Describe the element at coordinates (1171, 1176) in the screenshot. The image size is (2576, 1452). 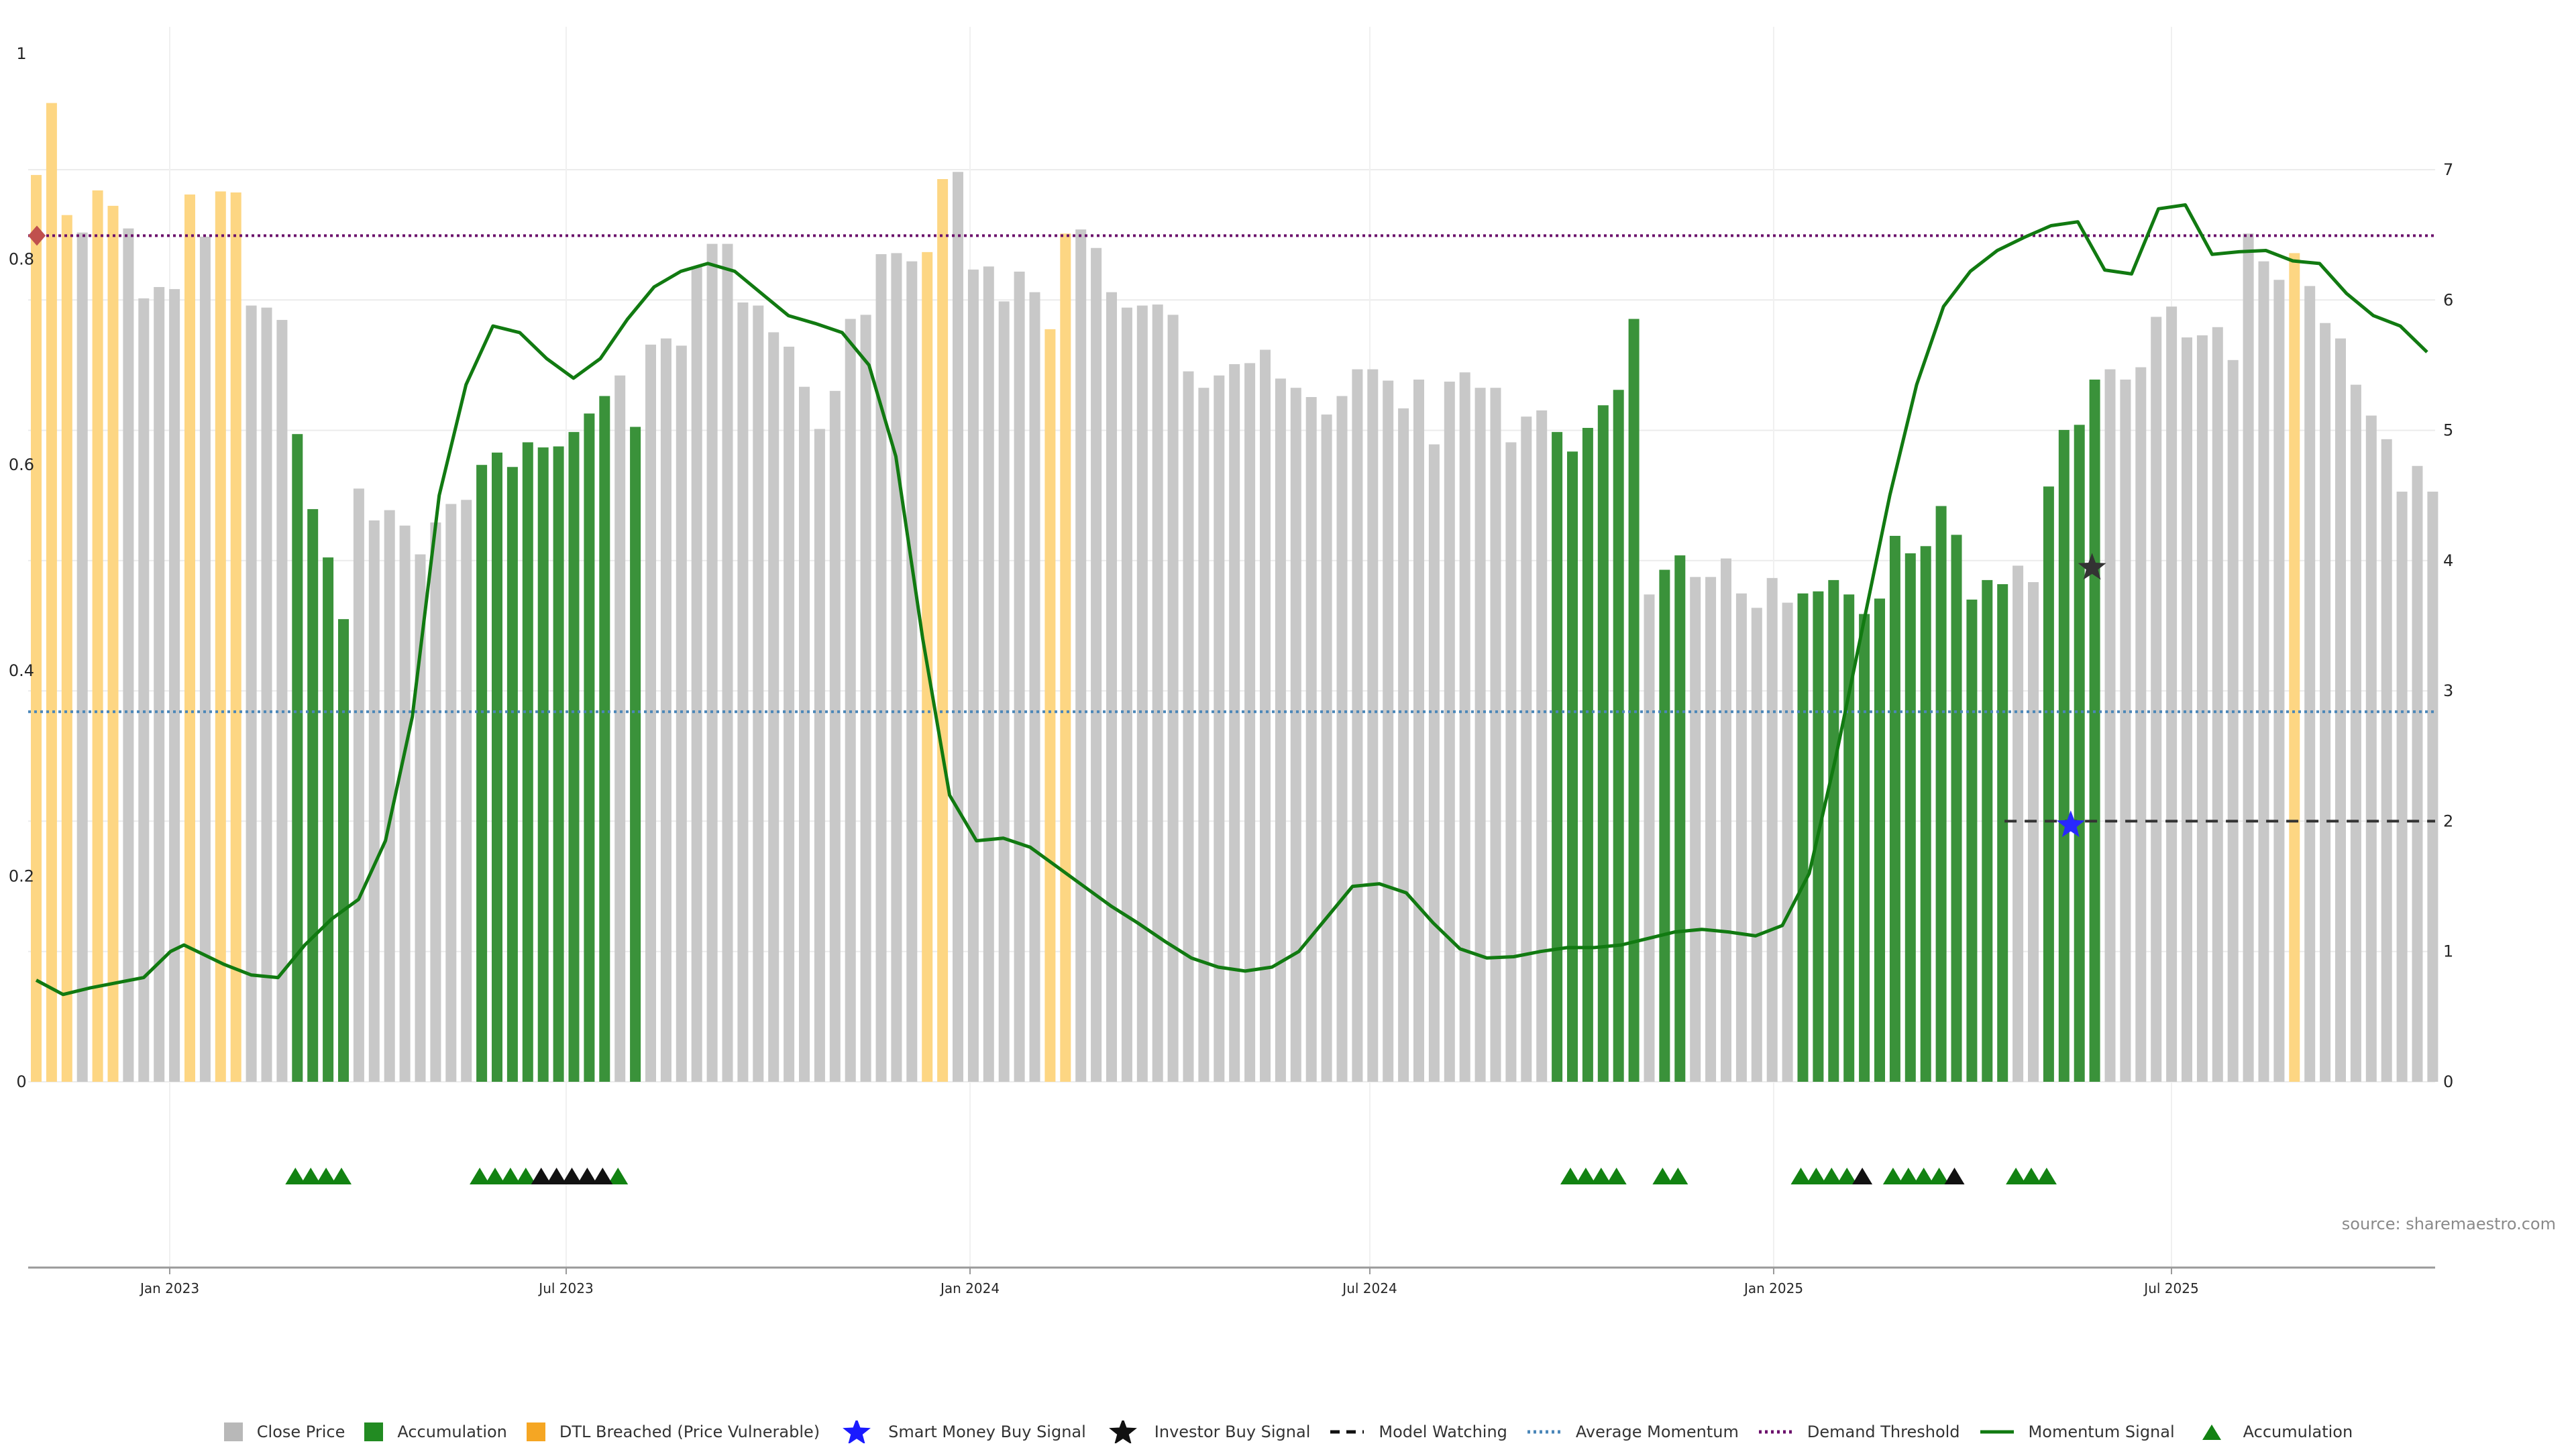
I see `accumulation-markers` at that location.